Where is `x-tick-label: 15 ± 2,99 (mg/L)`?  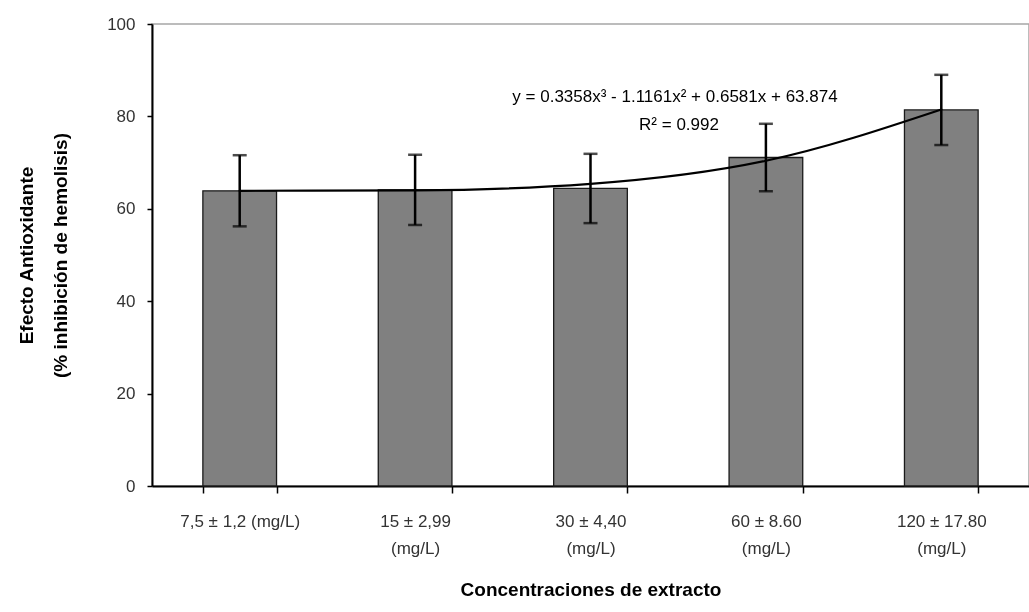 x-tick-label: 15 ± 2,99 (mg/L) is located at coordinates (415, 534).